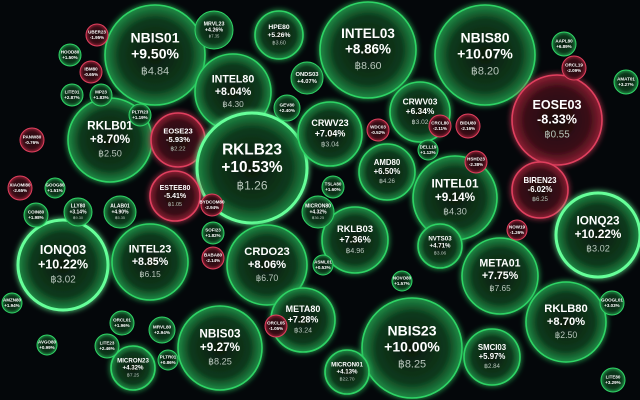  I want to click on bubble: EOSE03-8.33% ฿0.55, so click(557, 120).